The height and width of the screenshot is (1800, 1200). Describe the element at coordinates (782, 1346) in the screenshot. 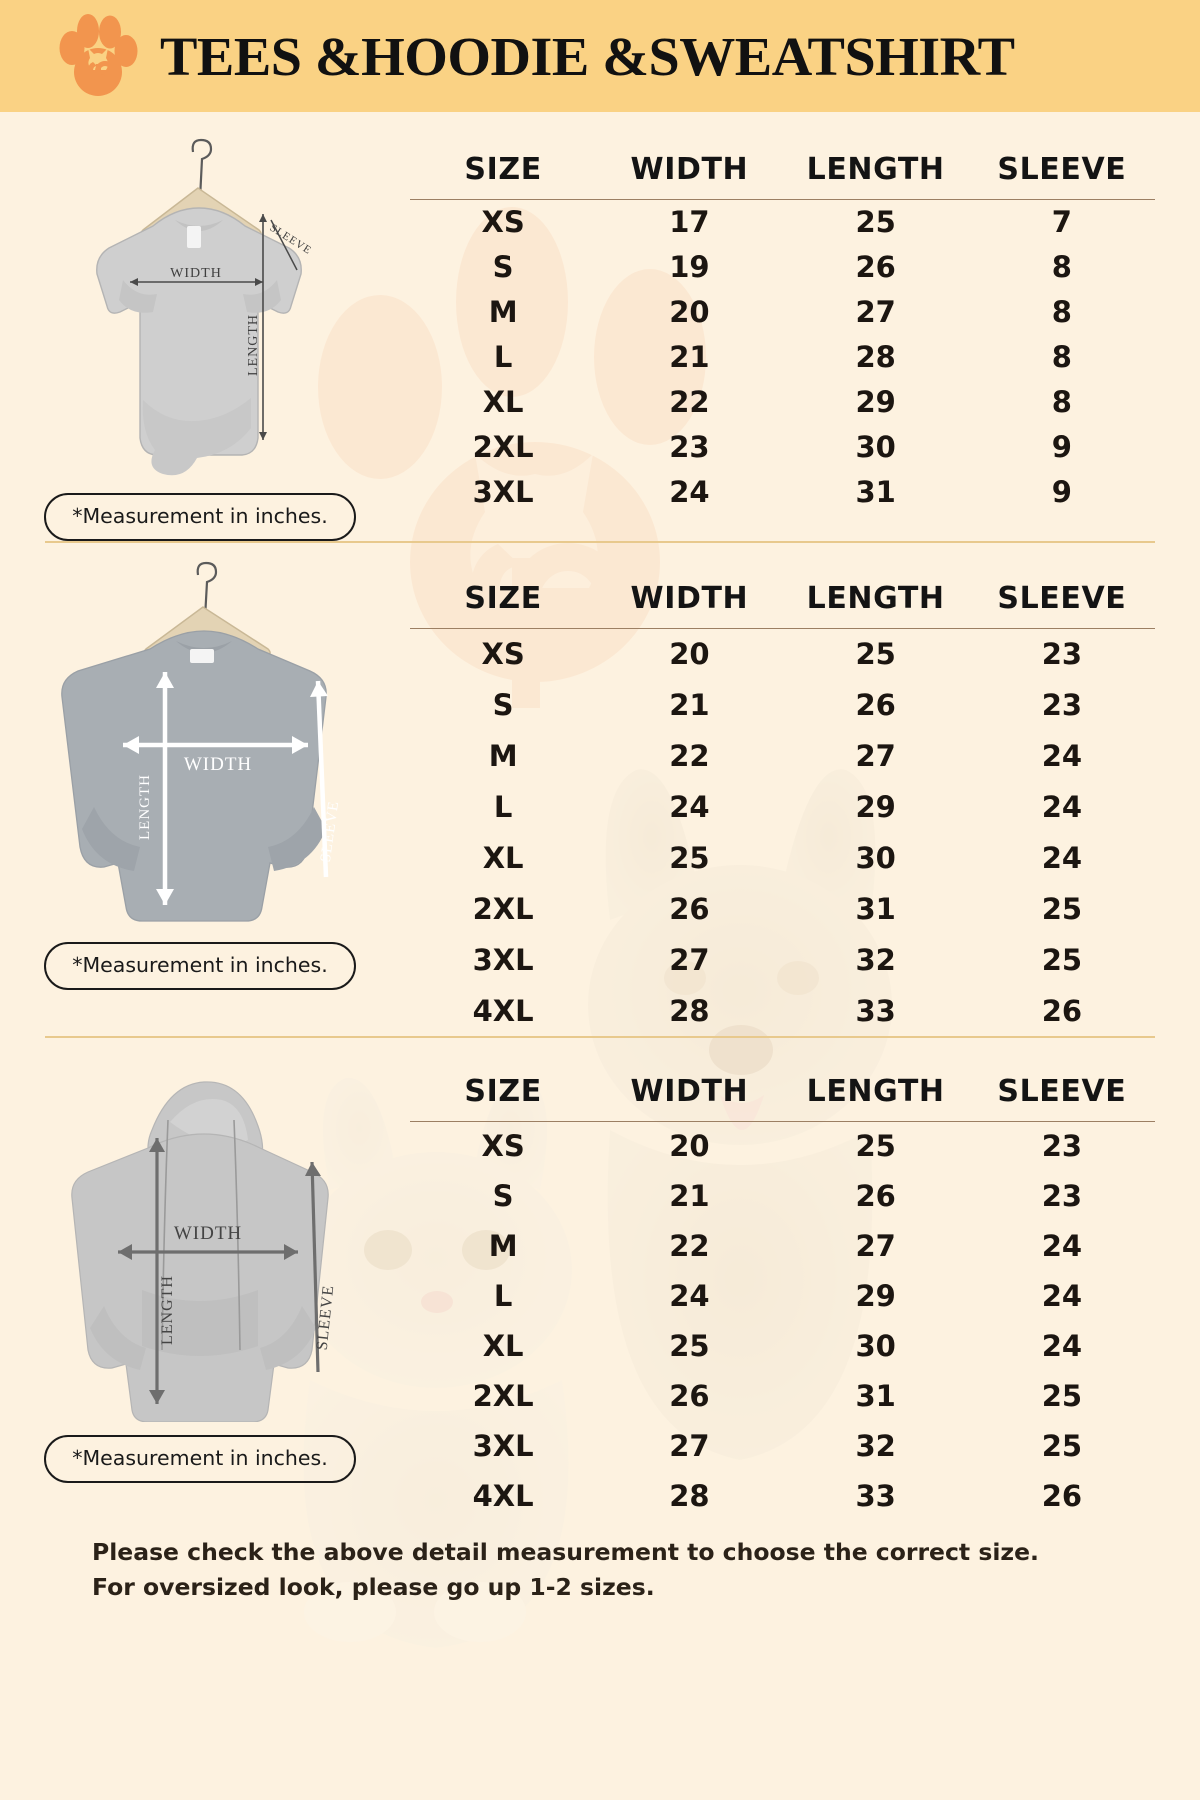

I see `table-row: XL 25 30 24` at that location.